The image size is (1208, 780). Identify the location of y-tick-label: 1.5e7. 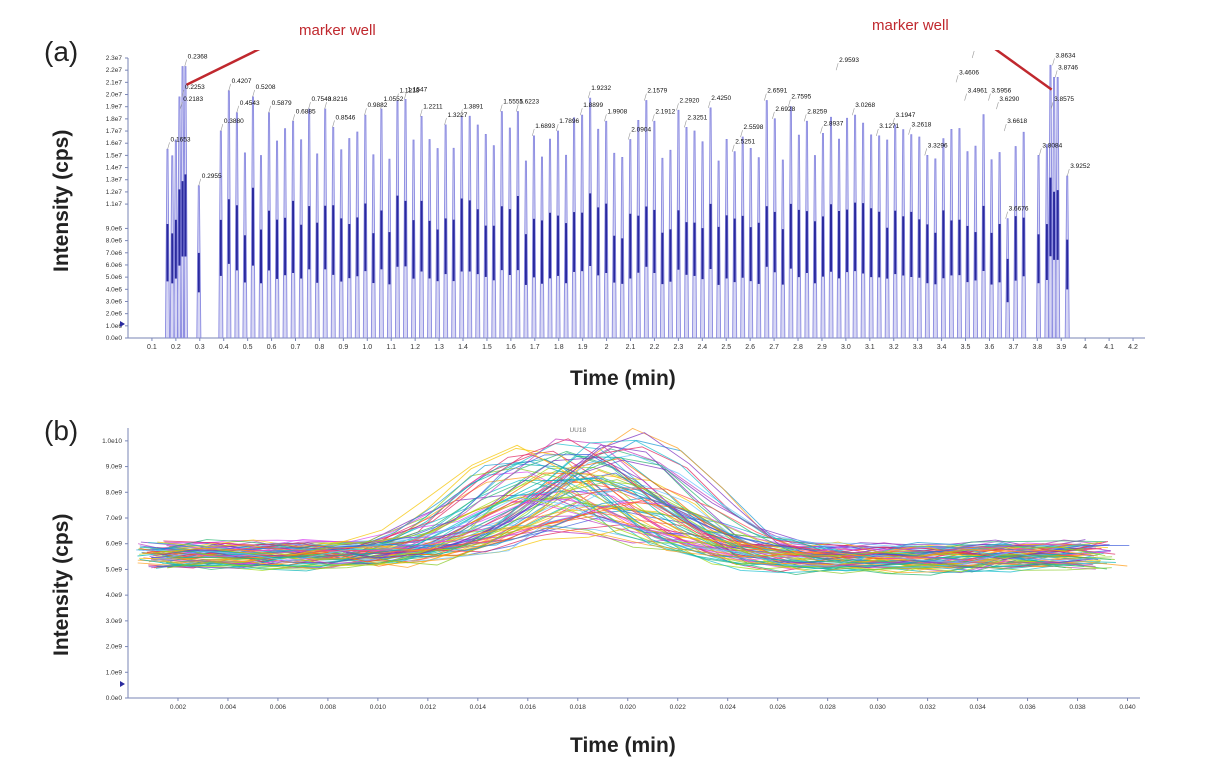
(114, 155).